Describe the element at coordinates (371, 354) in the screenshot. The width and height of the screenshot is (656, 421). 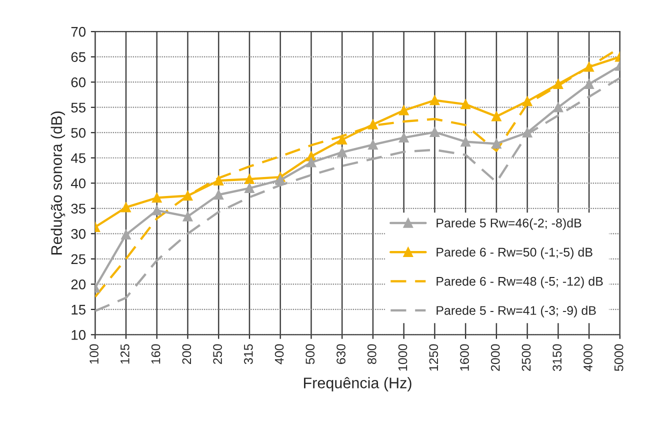
I see `x-tick-label: 800` at that location.